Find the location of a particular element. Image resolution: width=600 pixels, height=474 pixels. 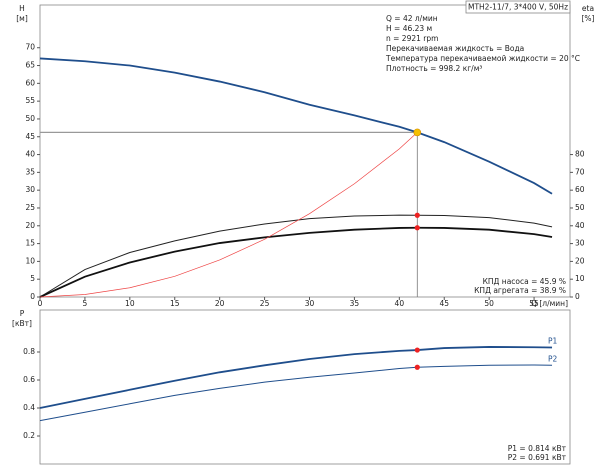

y2-tick-label: 70 is located at coordinates (580, 171).